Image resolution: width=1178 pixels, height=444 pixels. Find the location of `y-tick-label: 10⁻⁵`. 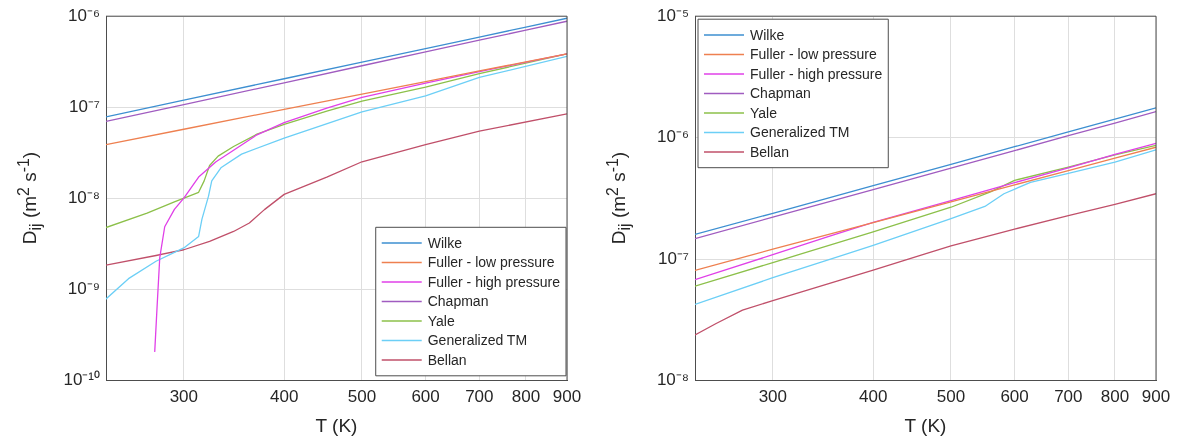

y-tick-label: 10⁻⁵ is located at coordinates (673, 15).